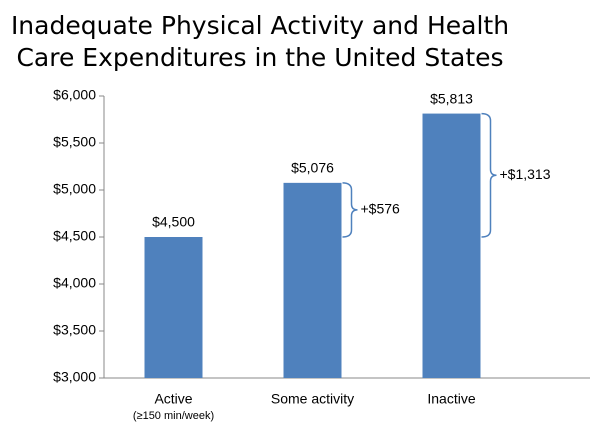  Describe the element at coordinates (74, 236) in the screenshot. I see `y-tick-label: $4,500` at that location.